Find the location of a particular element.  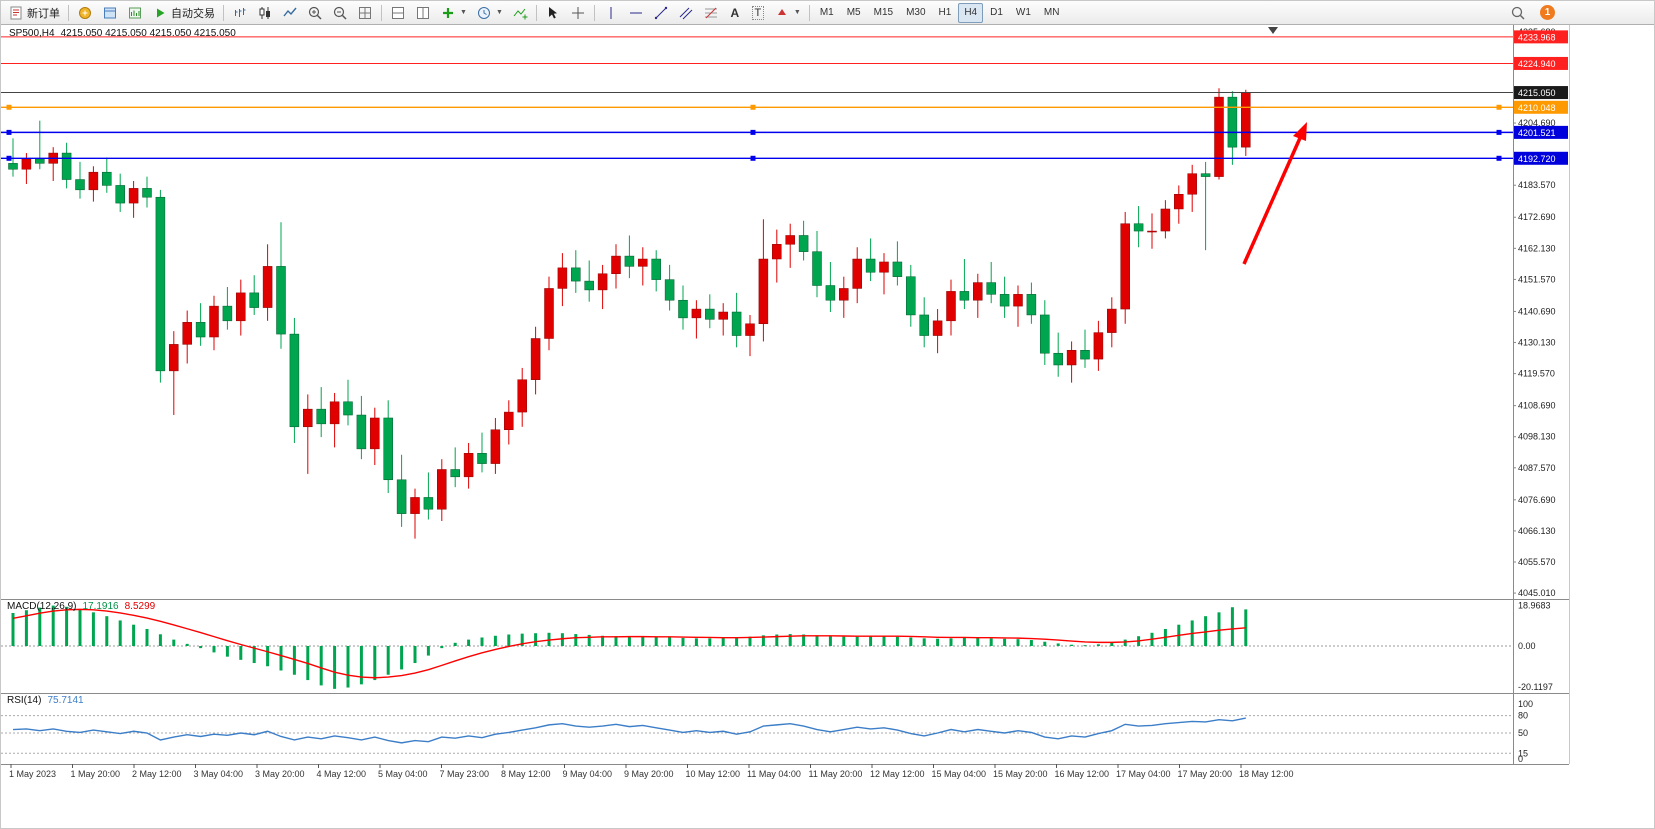

new-order-button: 新订单 is located at coordinates (34, 13).